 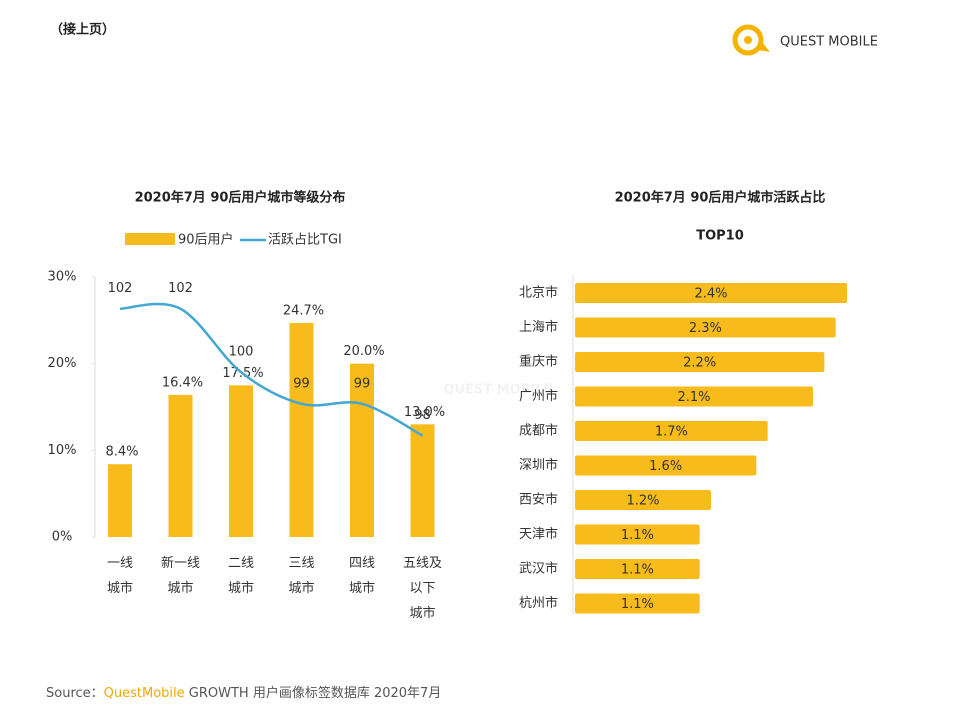 What do you see at coordinates (240, 198) in the screenshot?
I see `chart-title: 2020年7月 90后用户城市等级分布` at bounding box center [240, 198].